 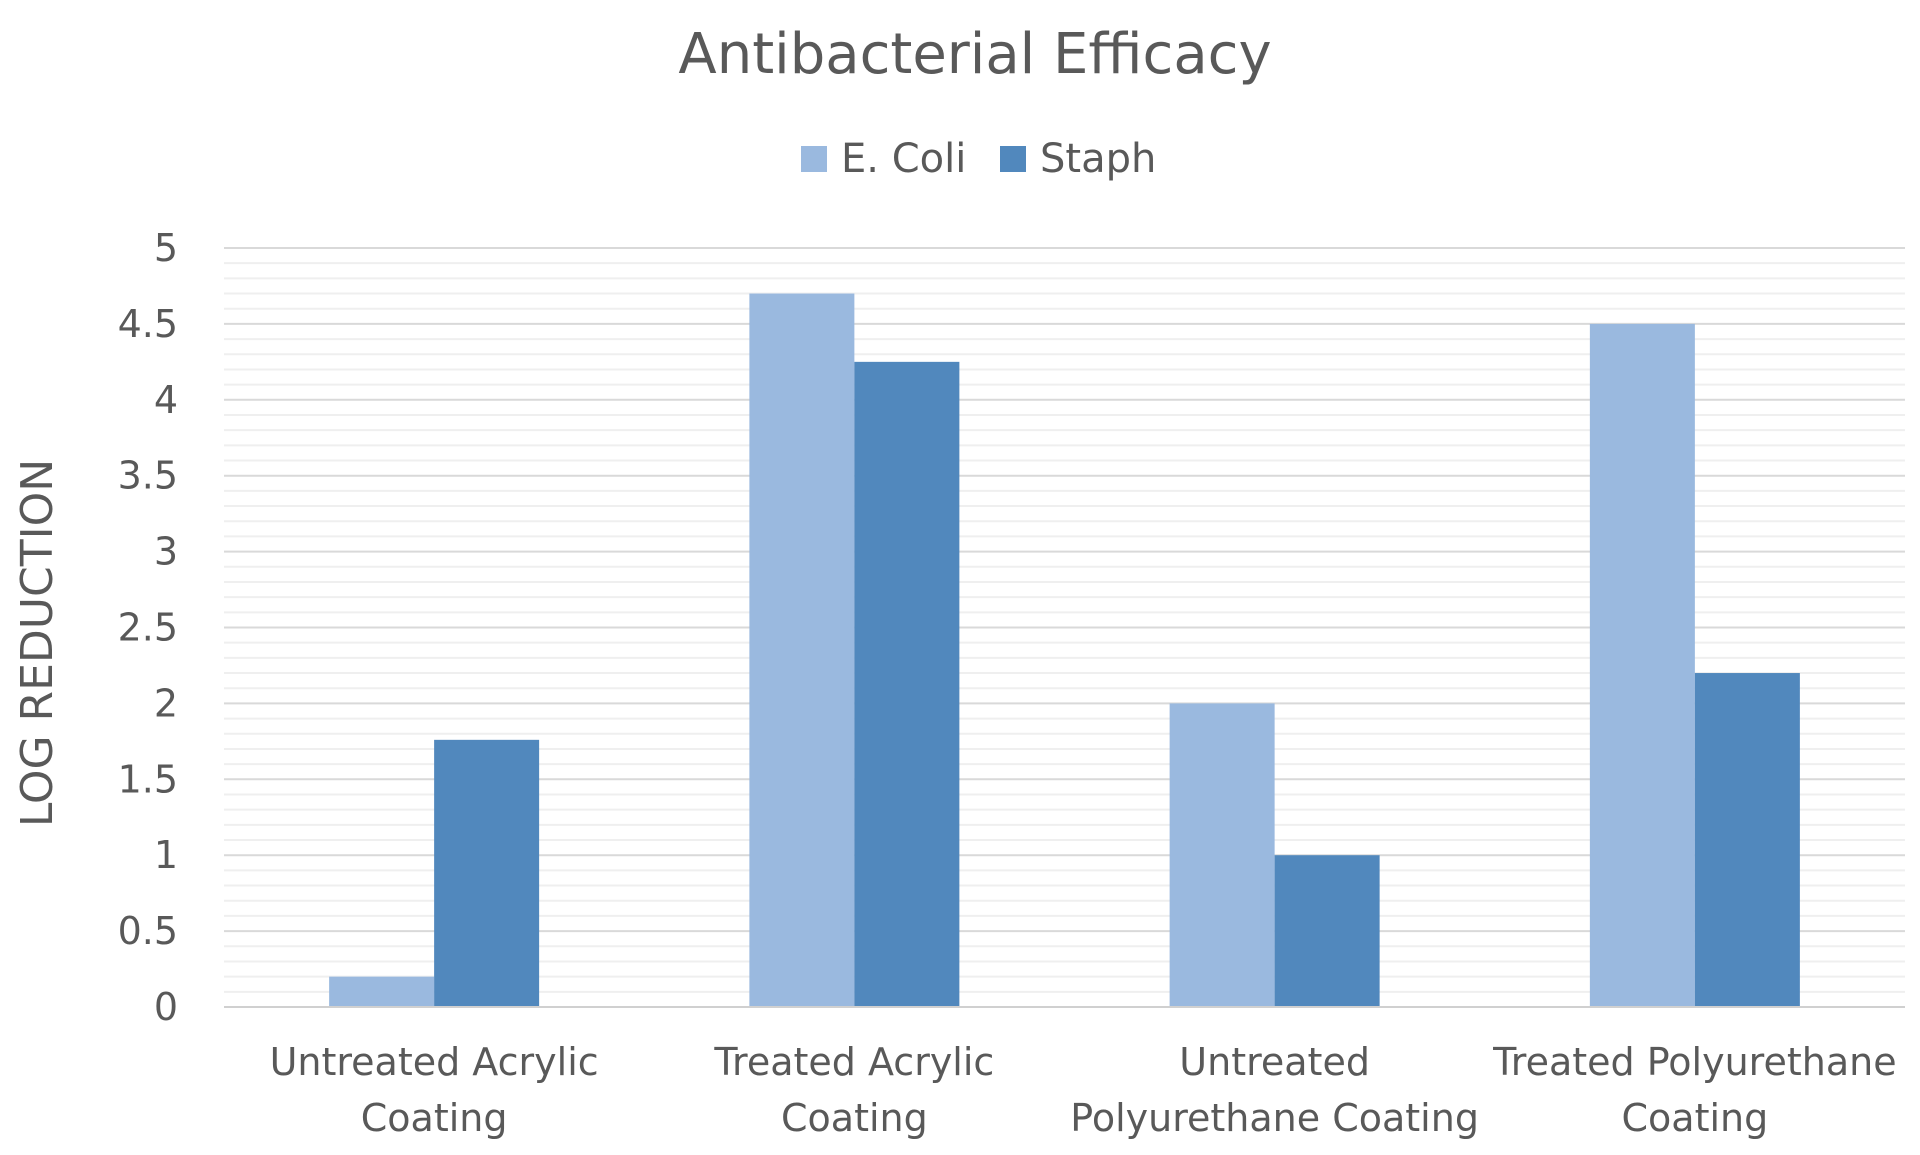 What do you see at coordinates (974, 54) in the screenshot?
I see `chart-title: Antibacterial Efficacy` at bounding box center [974, 54].